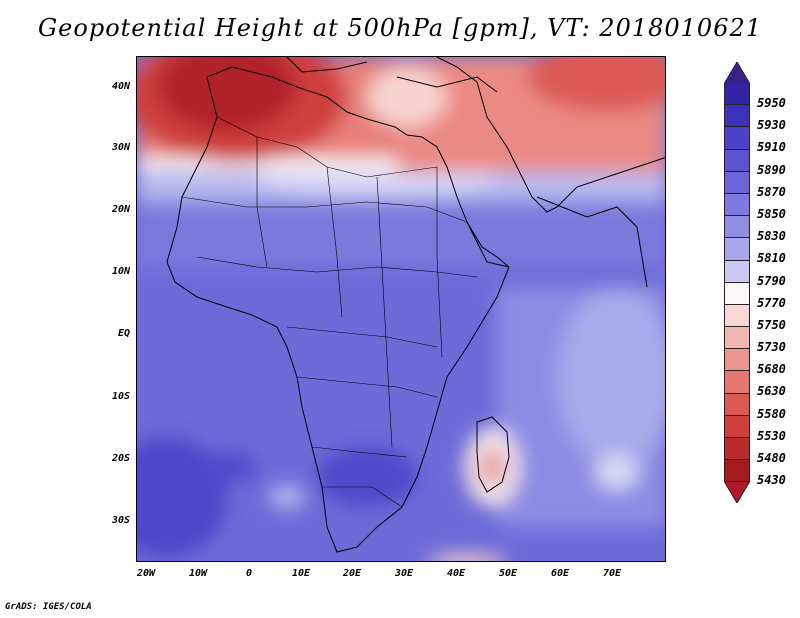 This screenshot has width=800, height=618. What do you see at coordinates (198, 573) in the screenshot?
I see `lon-label-10w: 10W` at bounding box center [198, 573].